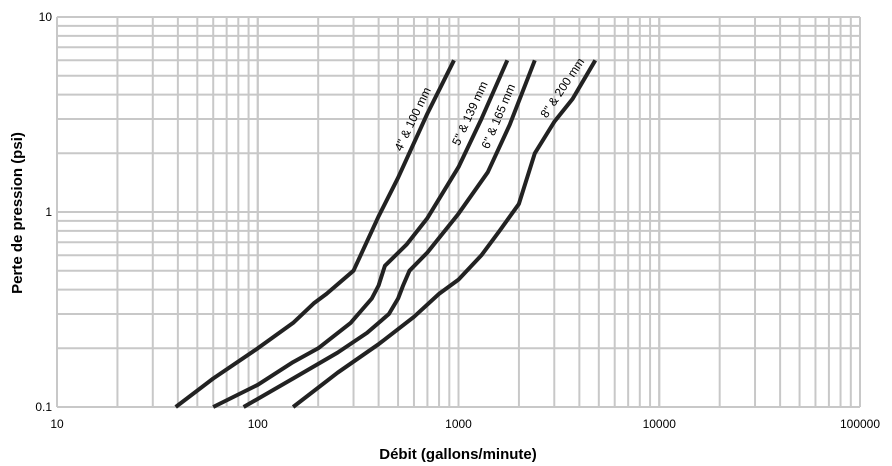  I want to click on x-tick-label: 10, so click(57, 424).